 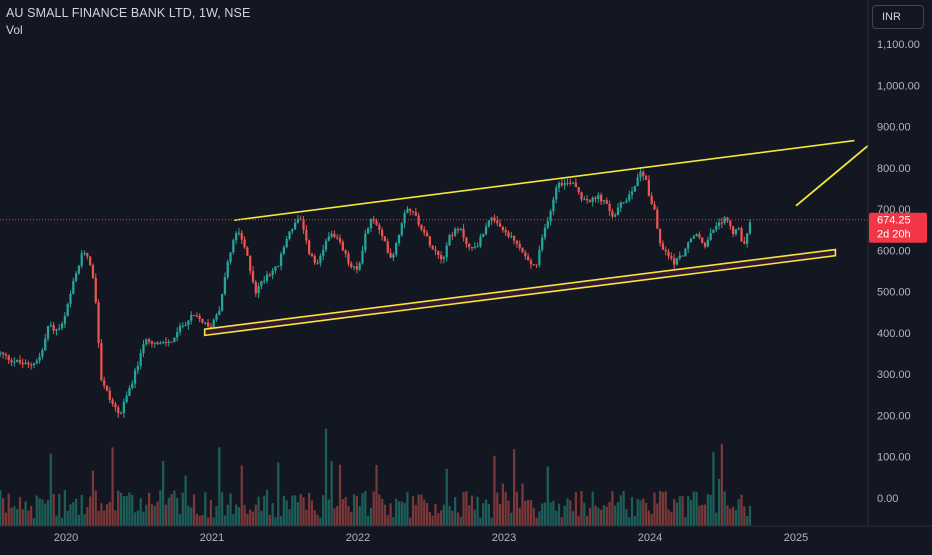 I want to click on time-axis: 2020 2021 2022 2023 2024 2025, so click(x=466, y=537).